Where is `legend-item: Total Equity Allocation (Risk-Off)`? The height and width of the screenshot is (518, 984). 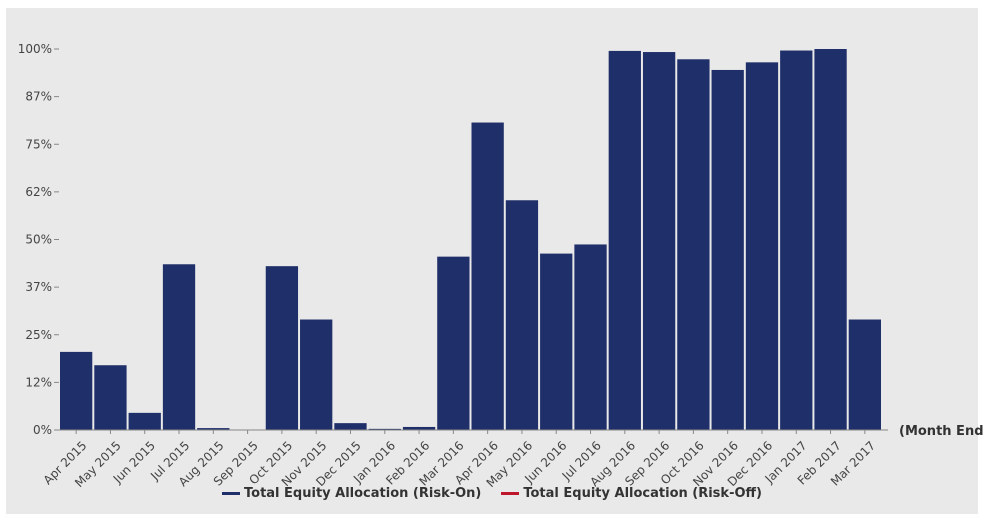
legend-item: Total Equity Allocation (Risk-Off) is located at coordinates (631, 493).